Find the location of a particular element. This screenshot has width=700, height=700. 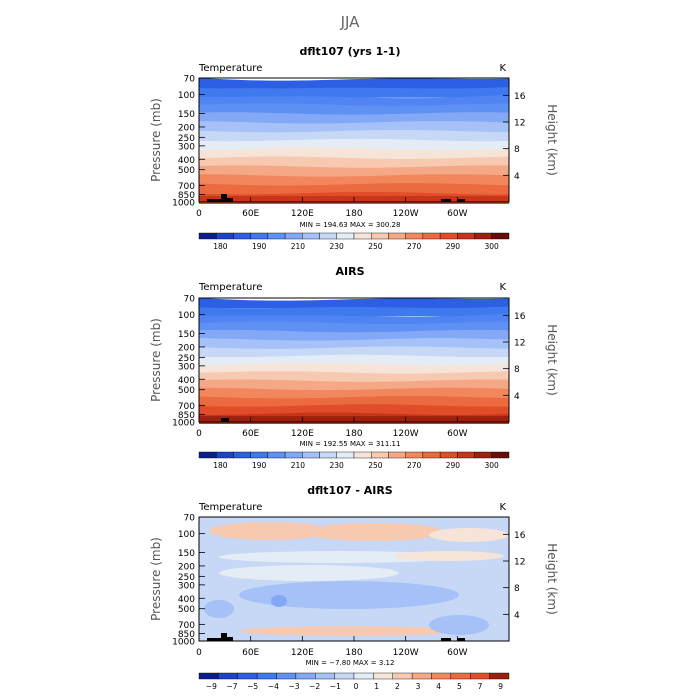

colorbar-label: 4 is located at coordinates (438, 686).